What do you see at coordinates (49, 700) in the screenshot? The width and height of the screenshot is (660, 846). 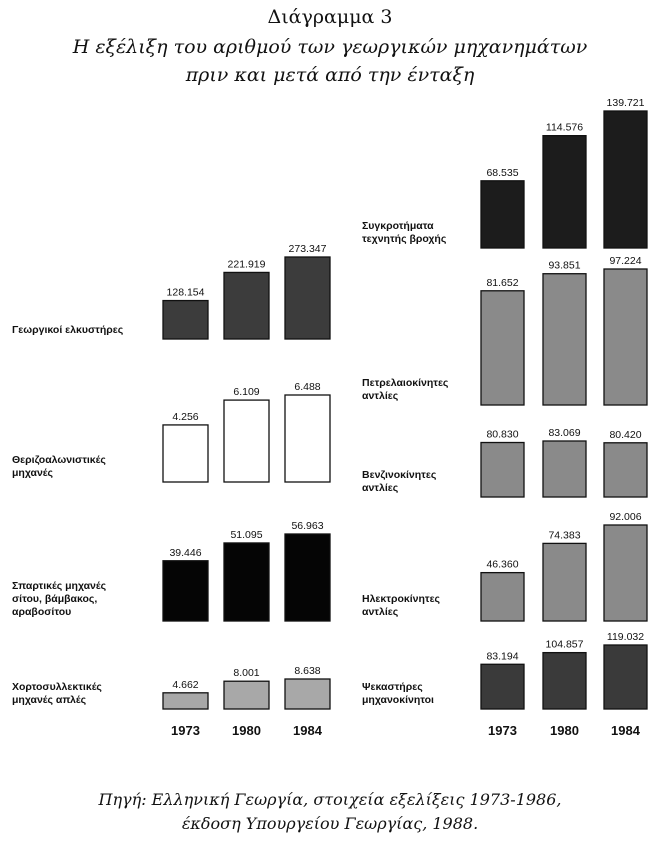 I see `category-label: μηχανές απλές` at bounding box center [49, 700].